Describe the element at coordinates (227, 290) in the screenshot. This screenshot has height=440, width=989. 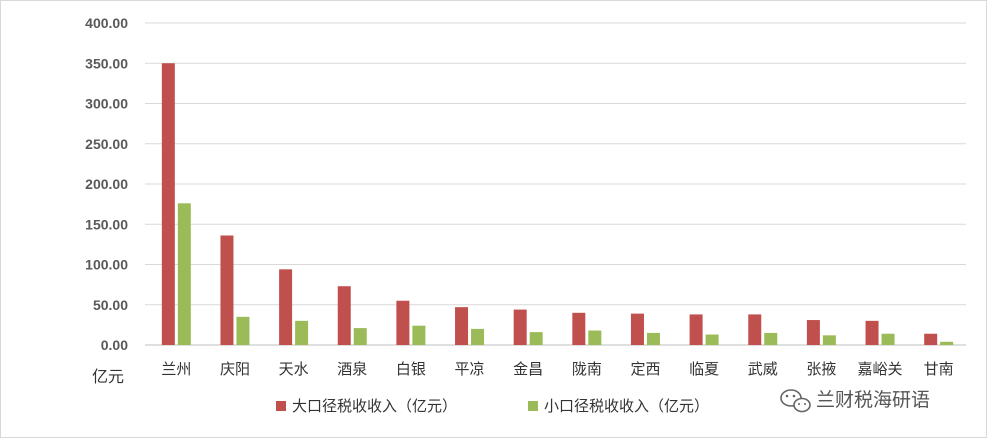
I see `bar-large-庆阳` at that location.